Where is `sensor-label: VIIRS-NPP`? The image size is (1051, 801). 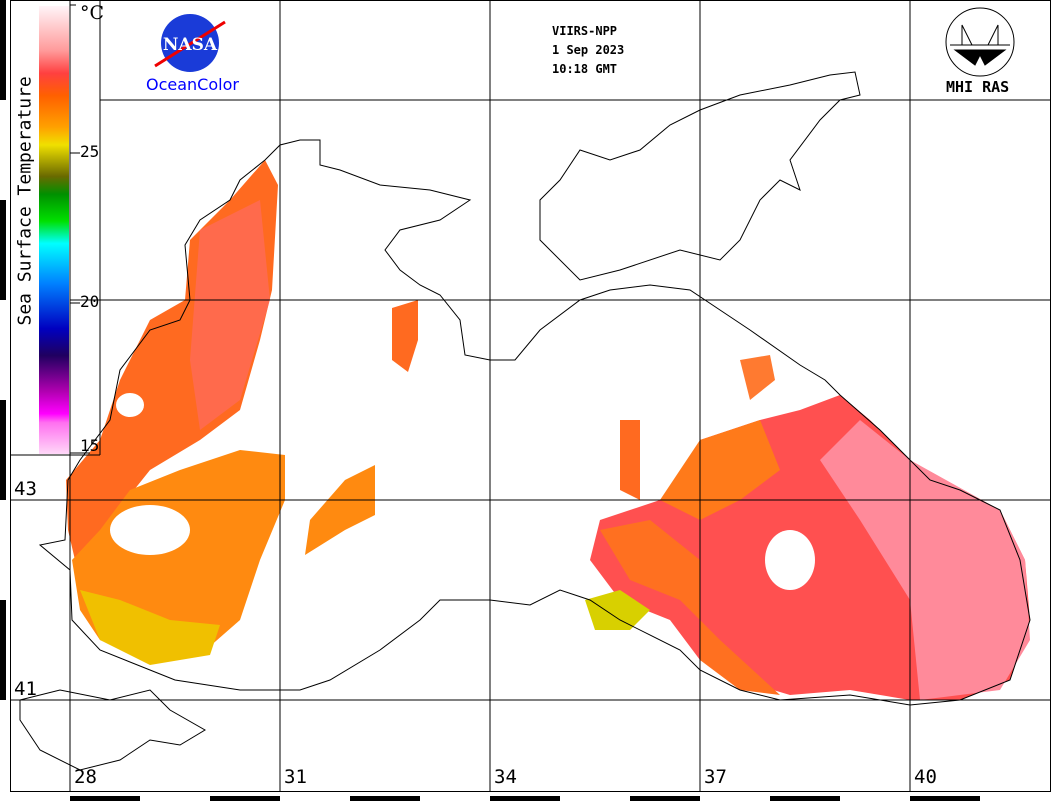
sensor-label: VIIRS-NPP is located at coordinates (585, 31).